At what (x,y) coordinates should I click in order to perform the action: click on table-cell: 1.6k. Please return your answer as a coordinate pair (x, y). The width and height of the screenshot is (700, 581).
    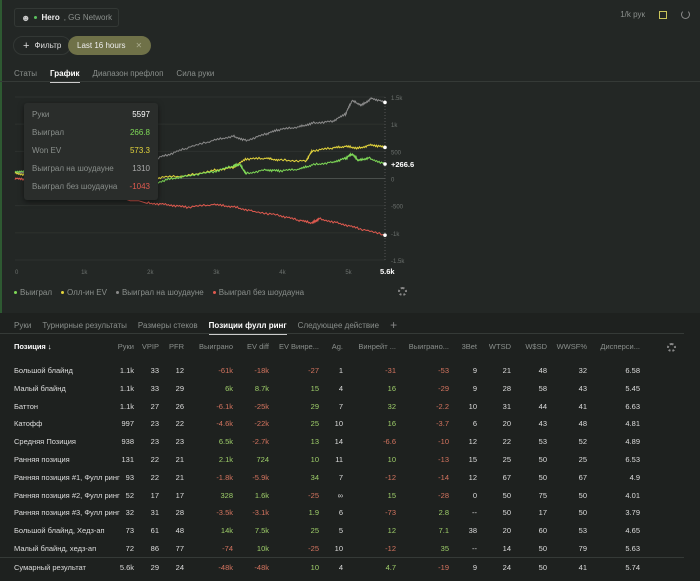
    Looking at the image, I should click on (261, 495).